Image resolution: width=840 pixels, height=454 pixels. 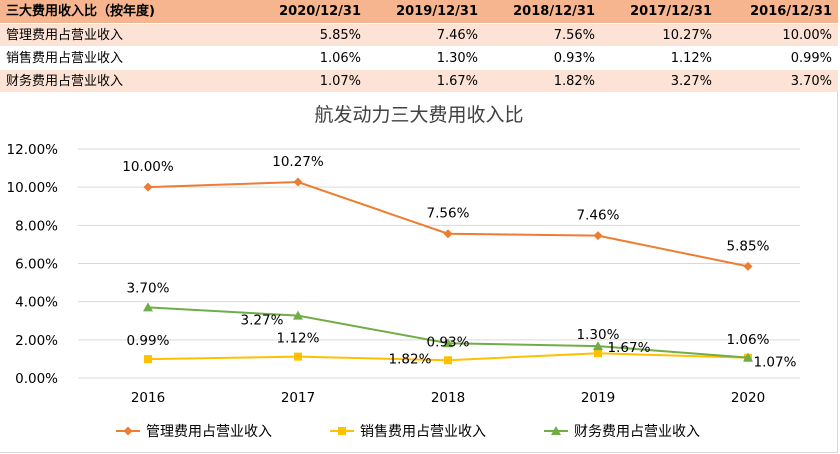 What do you see at coordinates (778, 35) in the screenshot?
I see `table-cell: 10.00%` at bounding box center [778, 35].